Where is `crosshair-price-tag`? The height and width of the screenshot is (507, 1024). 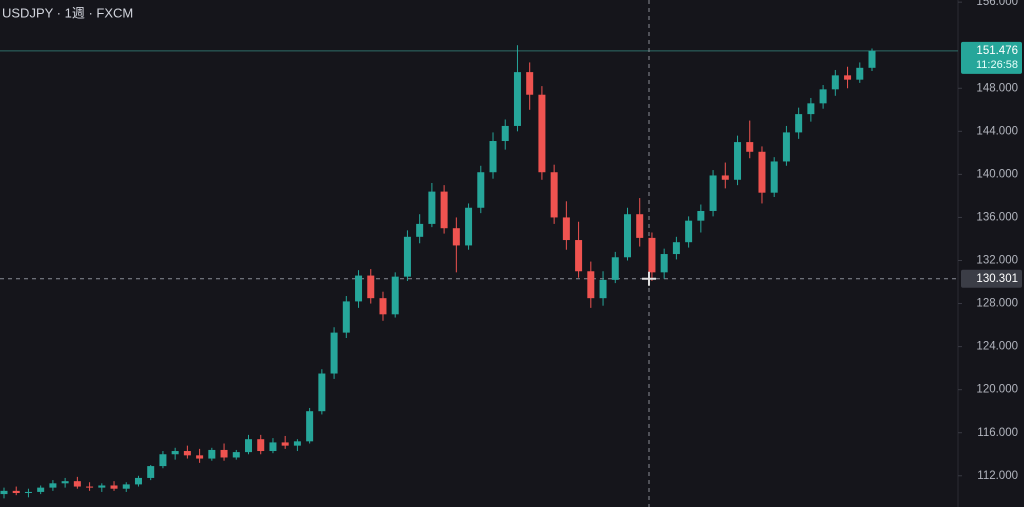
crosshair-price-tag is located at coordinates (991, 278).